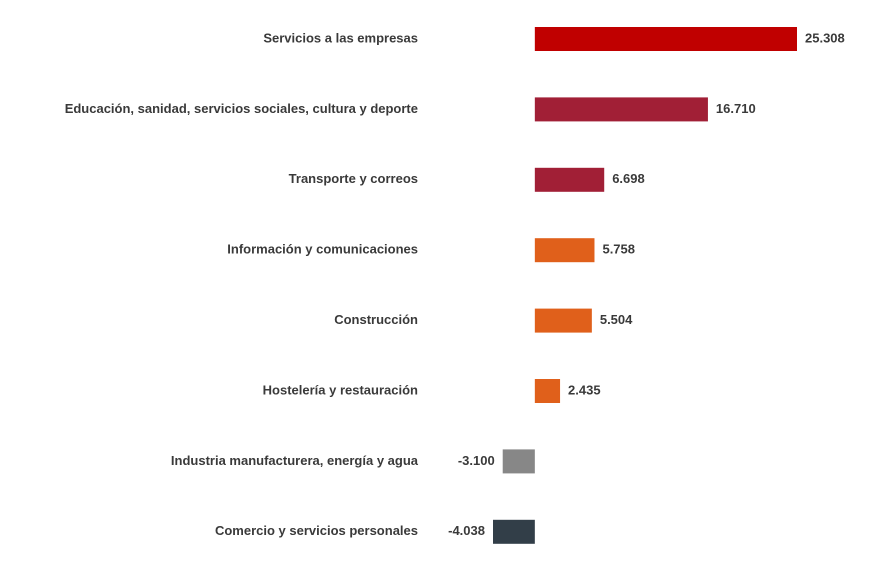 Image resolution: width=877 pixels, height=562 pixels. What do you see at coordinates (618, 249) in the screenshot?
I see `value-label: 5.758` at bounding box center [618, 249].